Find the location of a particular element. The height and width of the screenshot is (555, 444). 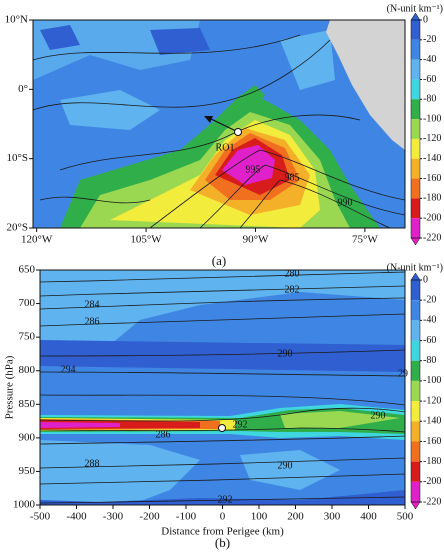

y-tick-label: 900 is located at coordinates (27, 437).